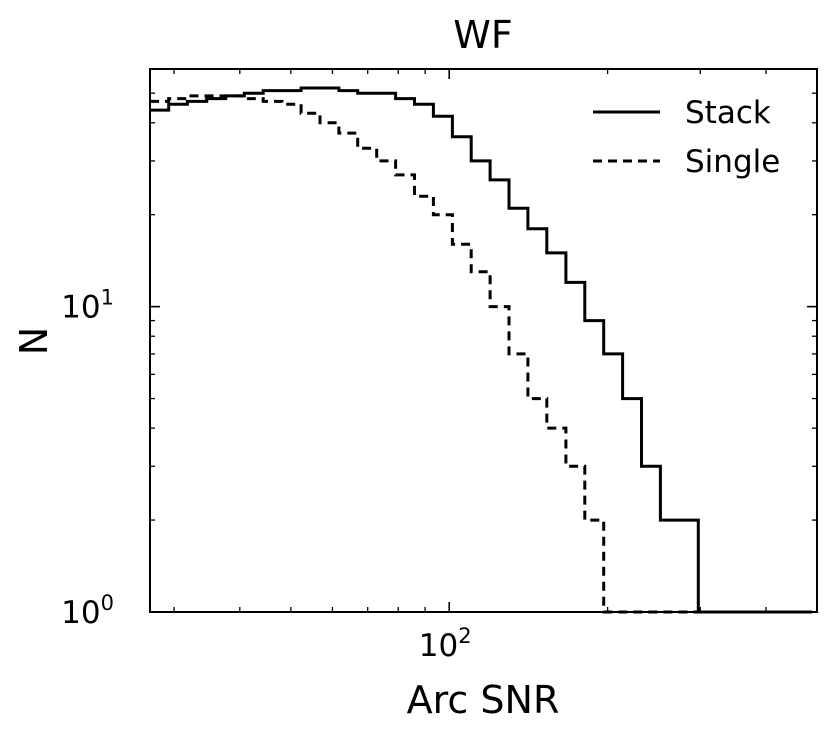 This screenshot has height=736, width=830. What do you see at coordinates (445, 644) in the screenshot?
I see `x-tick-label: 102` at bounding box center [445, 644].